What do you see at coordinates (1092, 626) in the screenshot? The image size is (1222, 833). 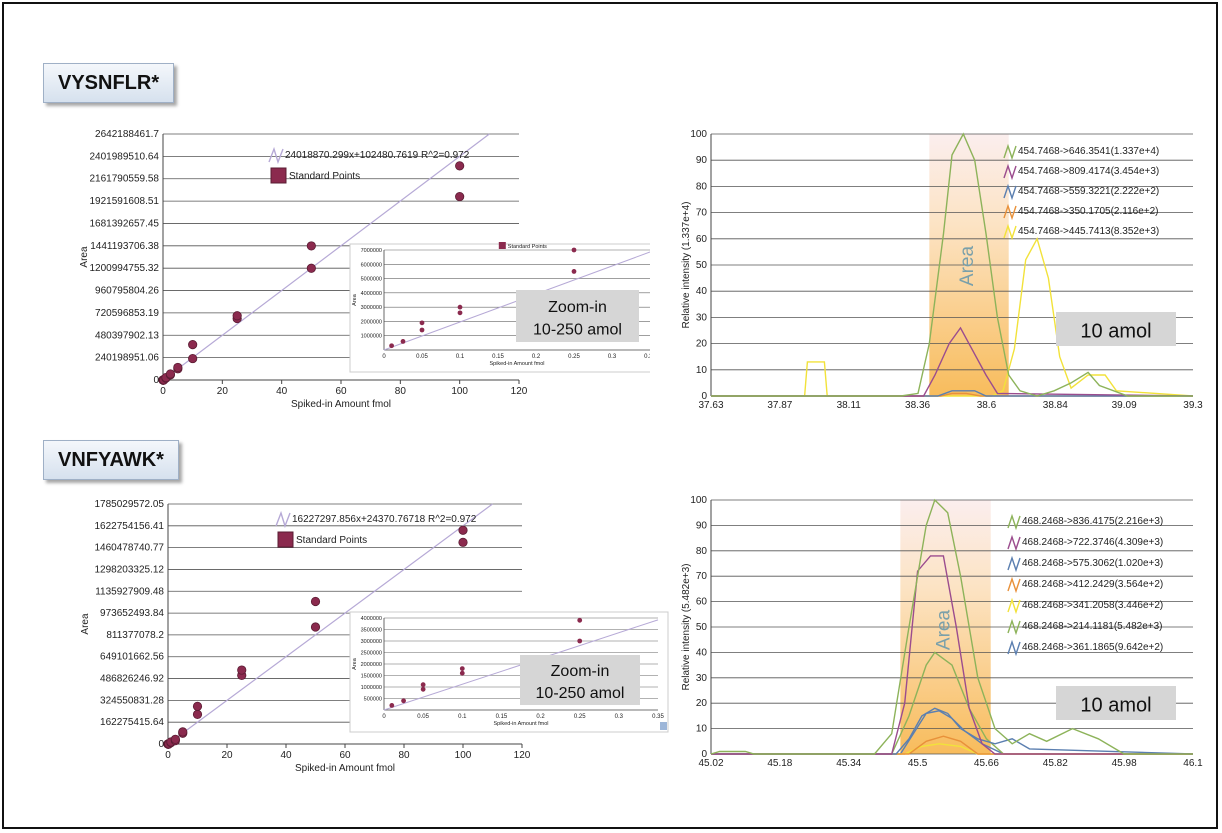 I see `legend-label: 468.2468->214.1181(5.482e+3)` at bounding box center [1092, 626].